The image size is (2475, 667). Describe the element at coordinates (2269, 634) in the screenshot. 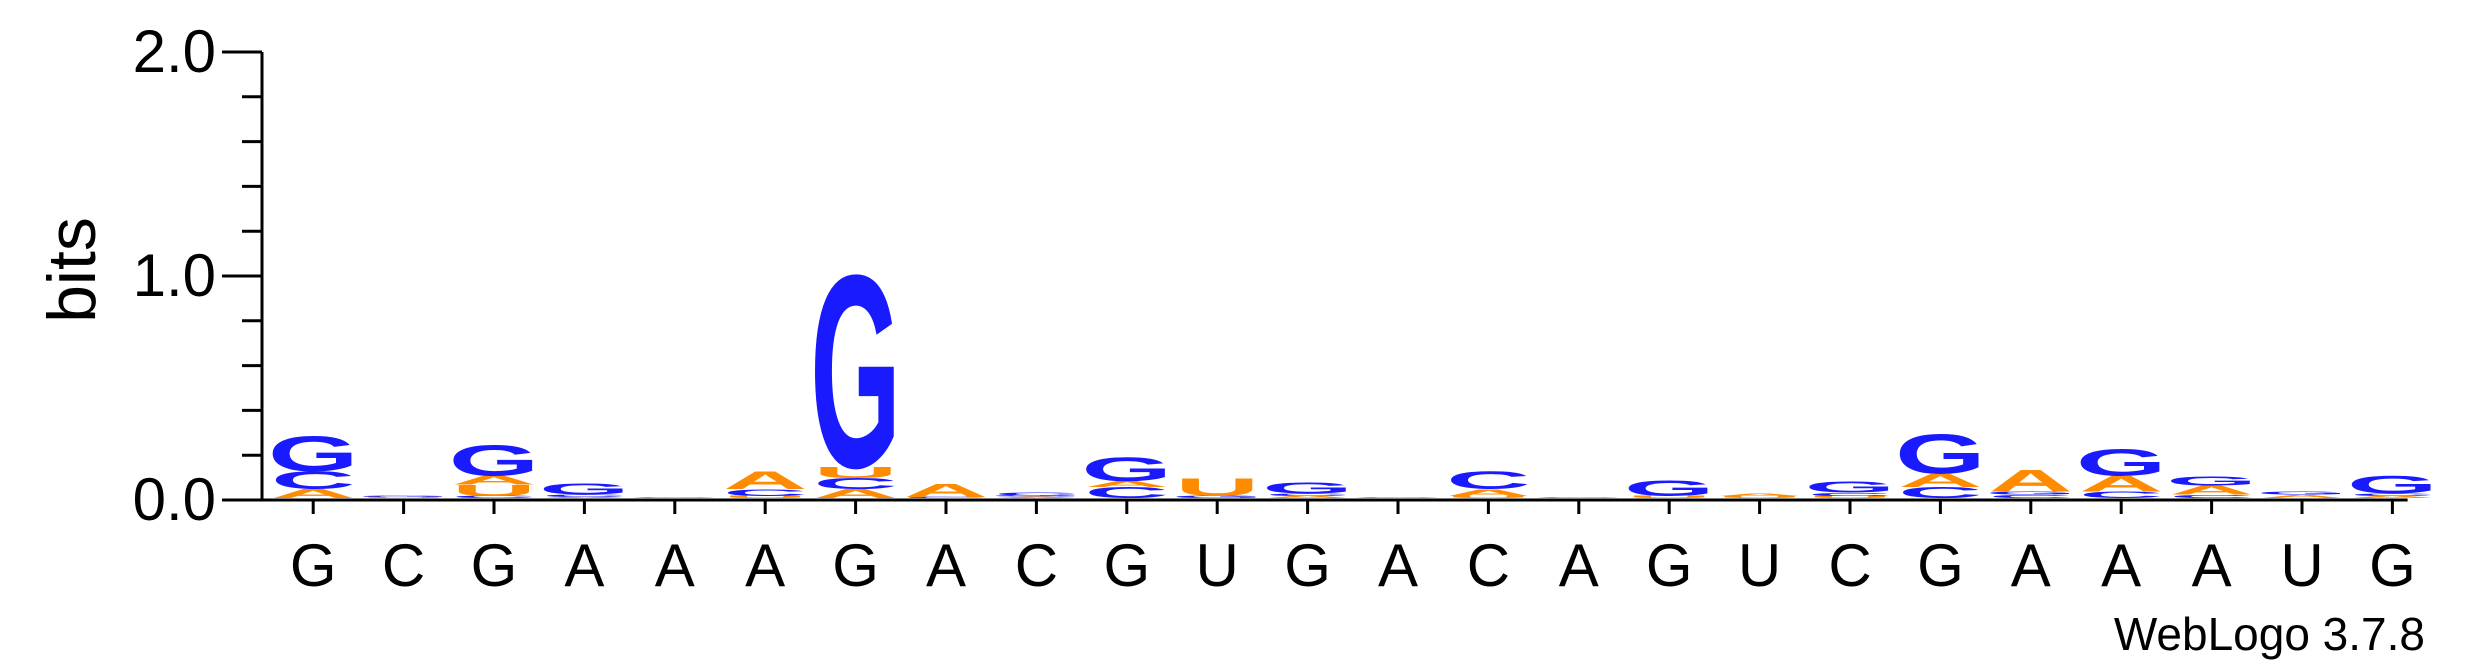

I see `weblogo-credit: WebLogo 3.7.8` at that location.